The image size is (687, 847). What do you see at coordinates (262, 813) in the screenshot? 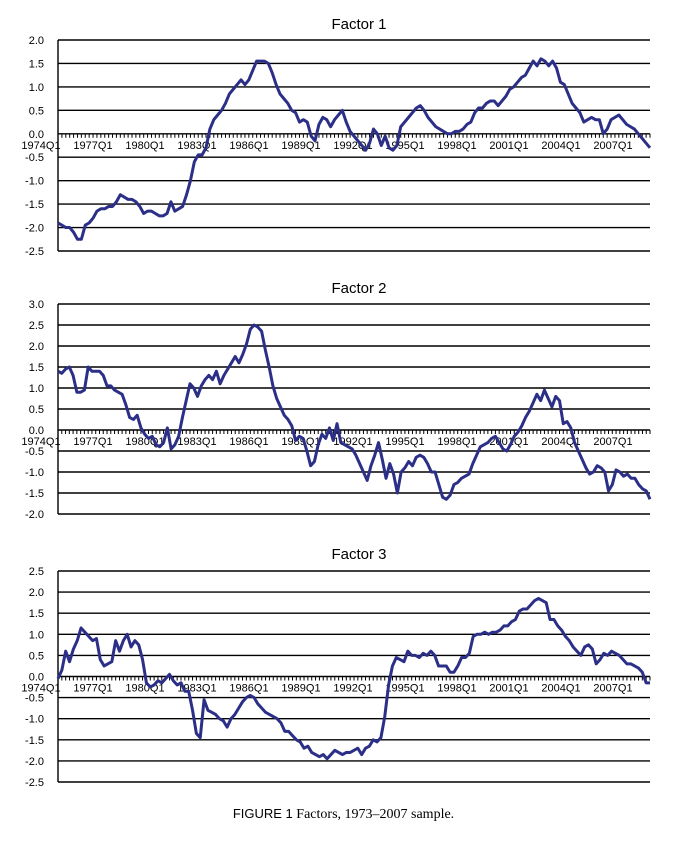
I see `caption-label: FIGURE 1` at bounding box center [262, 813].